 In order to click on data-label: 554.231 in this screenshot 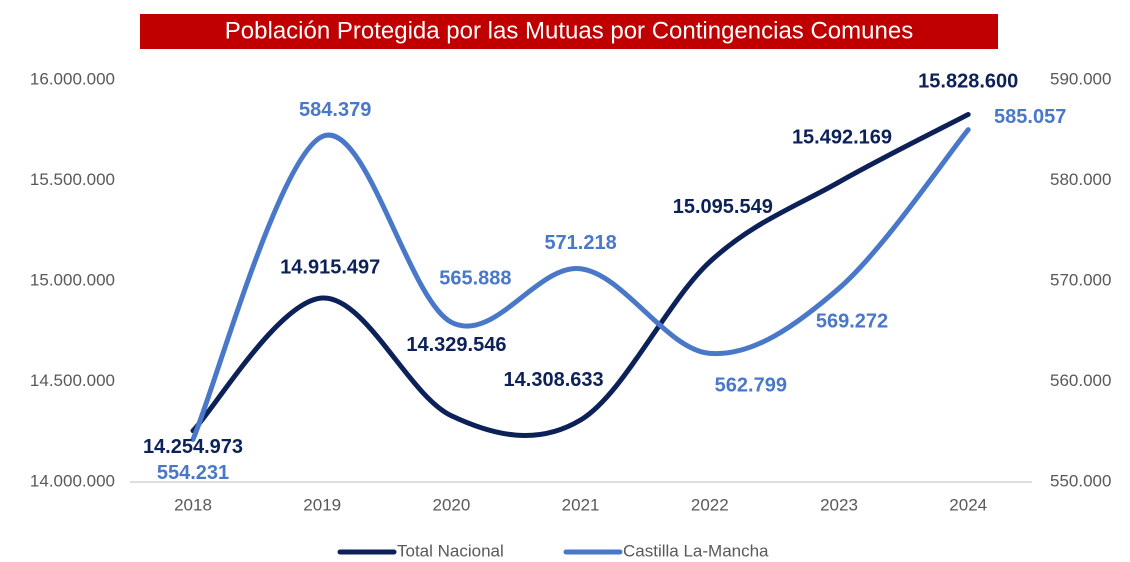, I will do `click(193, 473)`.